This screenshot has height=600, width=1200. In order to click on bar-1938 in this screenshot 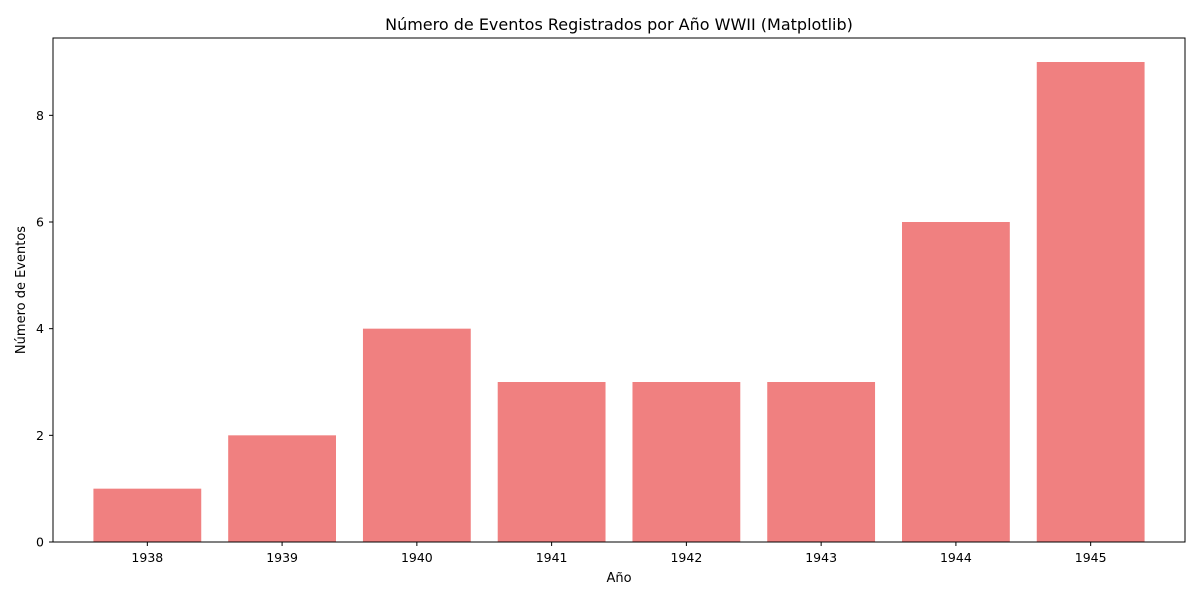, I will do `click(147, 515)`.